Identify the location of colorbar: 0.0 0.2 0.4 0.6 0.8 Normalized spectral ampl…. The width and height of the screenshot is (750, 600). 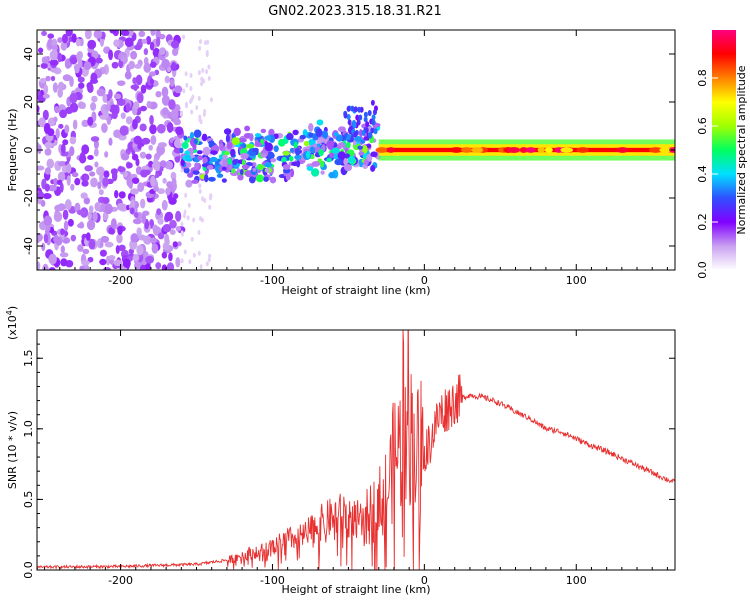
(722, 154).